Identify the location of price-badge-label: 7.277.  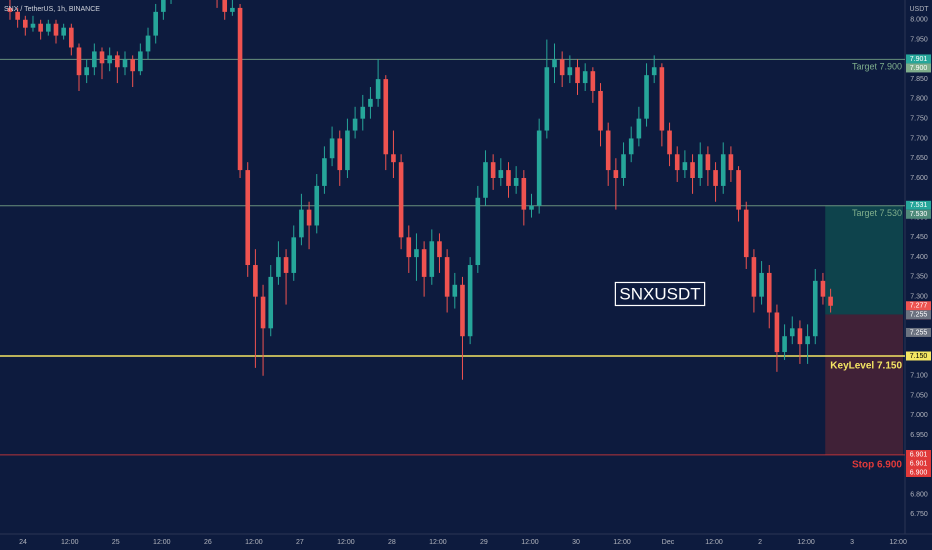
(919, 306).